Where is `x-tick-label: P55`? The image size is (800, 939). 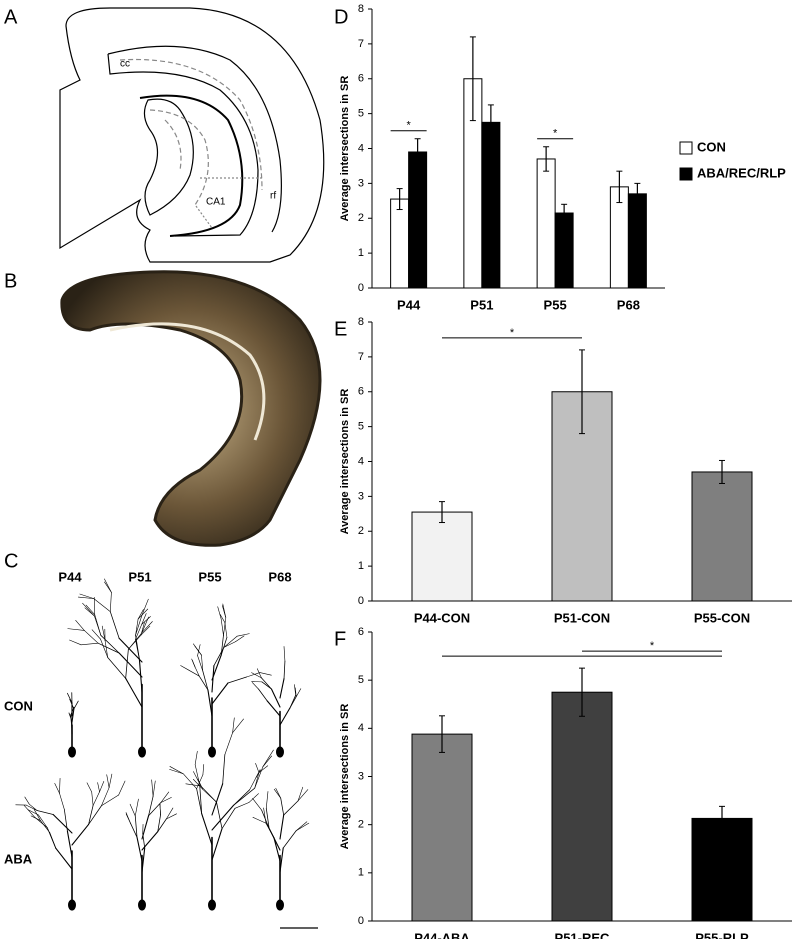 x-tick-label: P55 is located at coordinates (555, 304).